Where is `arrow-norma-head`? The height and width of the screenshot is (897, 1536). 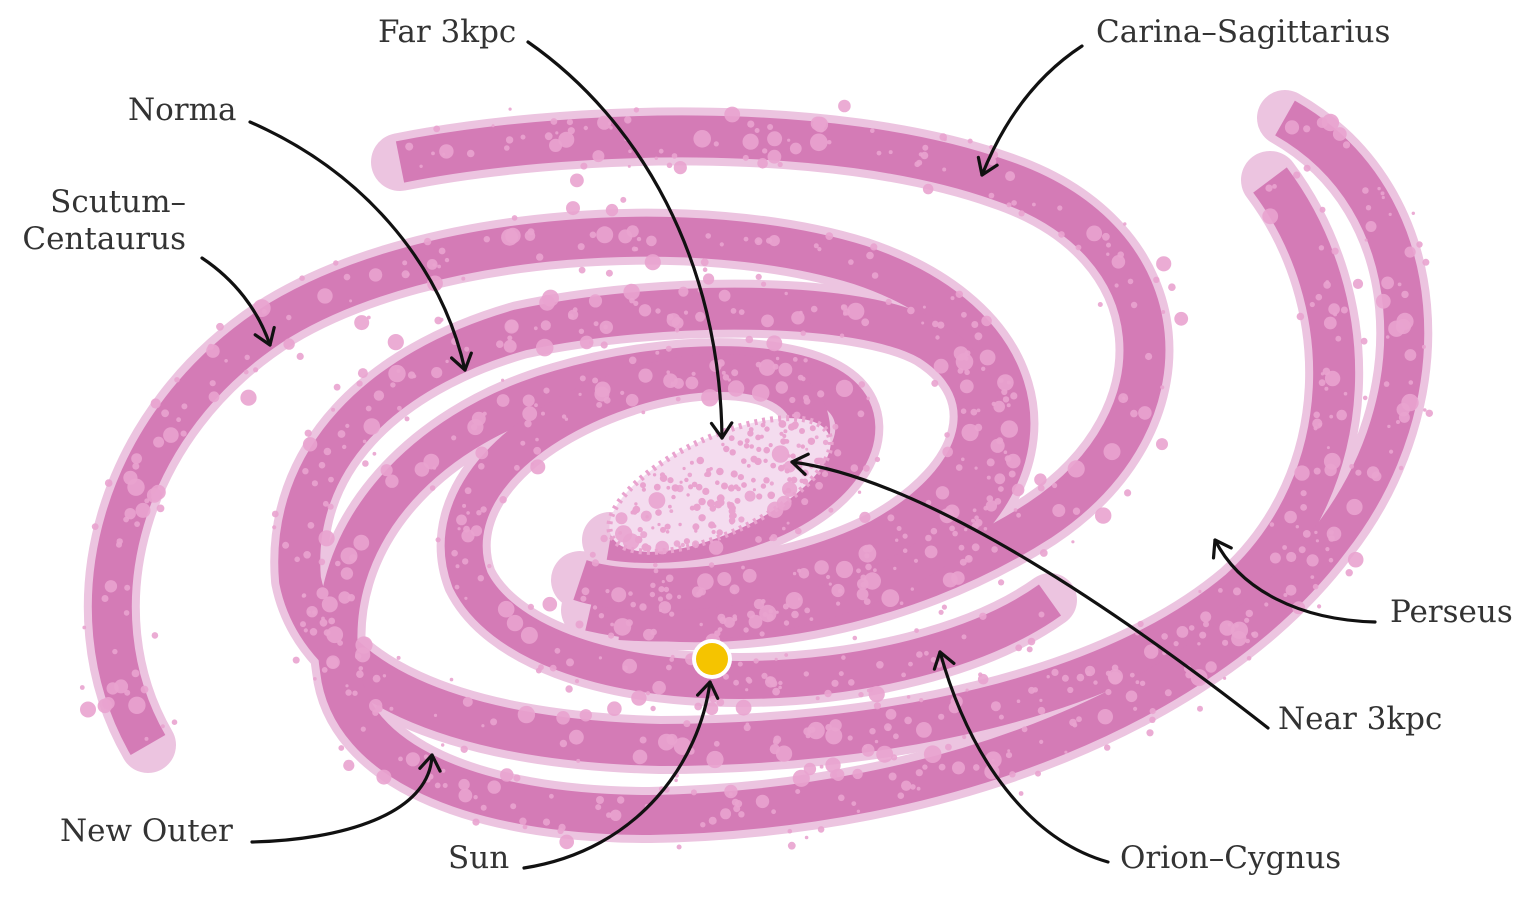
arrow-norma-head is located at coordinates (461, 361).